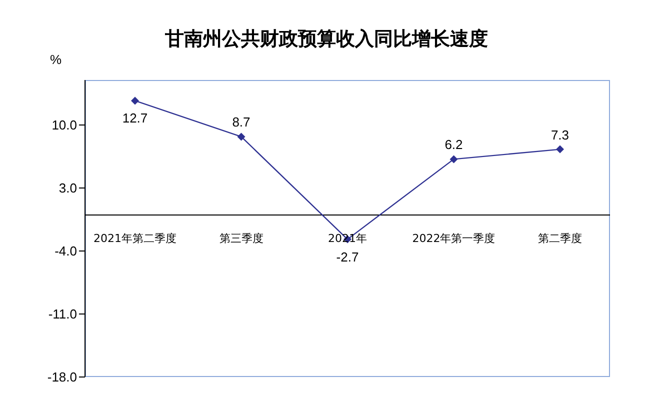  I want to click on y-tick-label: 3.0, so click(67, 188).